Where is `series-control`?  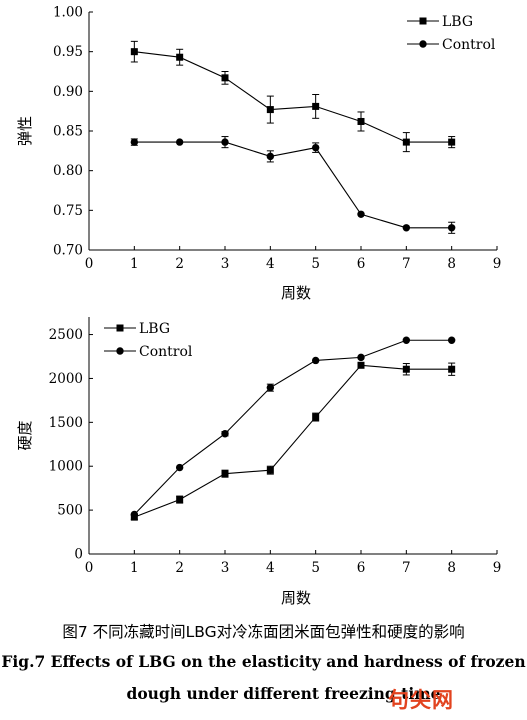 series-control is located at coordinates (293, 185).